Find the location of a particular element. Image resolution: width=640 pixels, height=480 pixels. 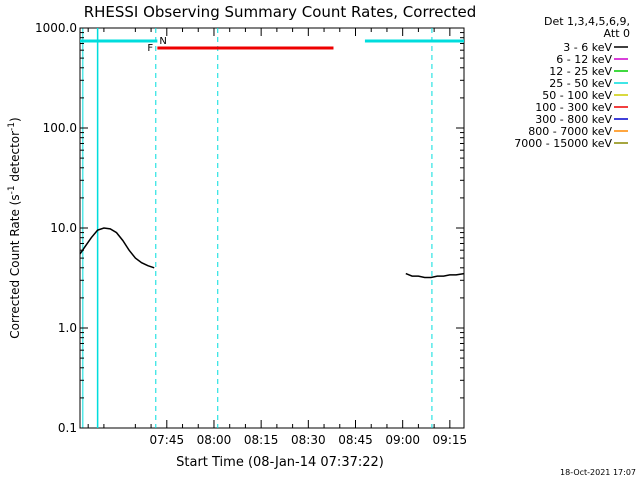

x-tick-label: 08:45 is located at coordinates (355, 440).